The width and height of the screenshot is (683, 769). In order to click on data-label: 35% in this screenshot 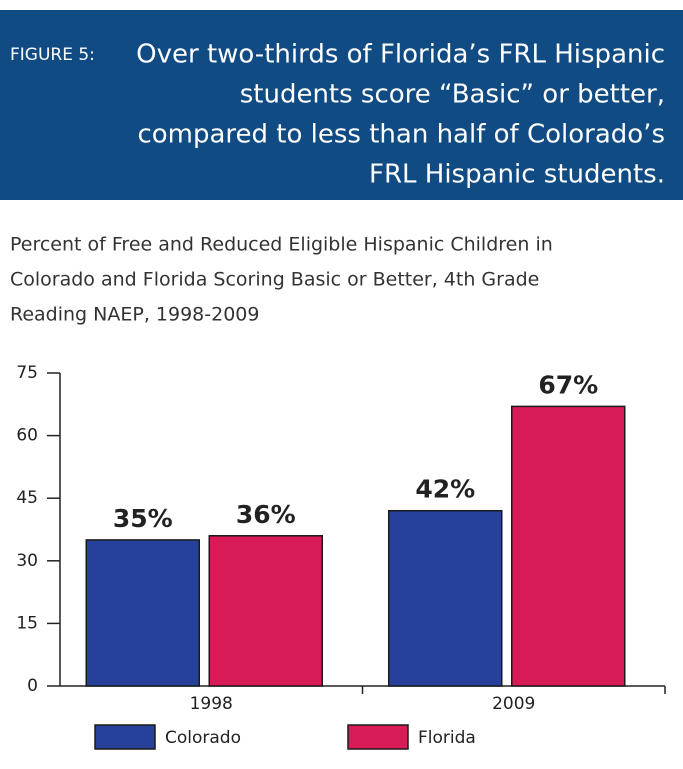, I will do `click(143, 518)`.